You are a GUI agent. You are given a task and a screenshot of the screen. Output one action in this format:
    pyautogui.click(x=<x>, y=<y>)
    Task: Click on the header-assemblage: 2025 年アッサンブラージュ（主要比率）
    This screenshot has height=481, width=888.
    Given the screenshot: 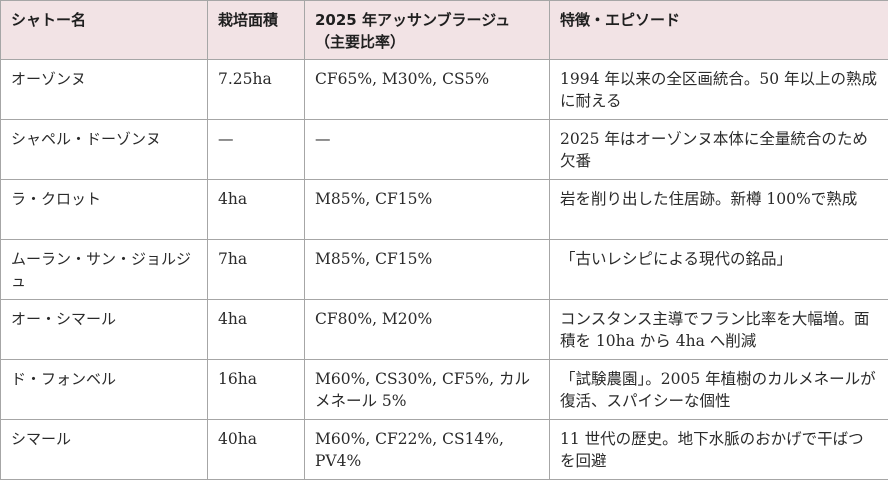 What is the action you would take?
    pyautogui.click(x=427, y=30)
    